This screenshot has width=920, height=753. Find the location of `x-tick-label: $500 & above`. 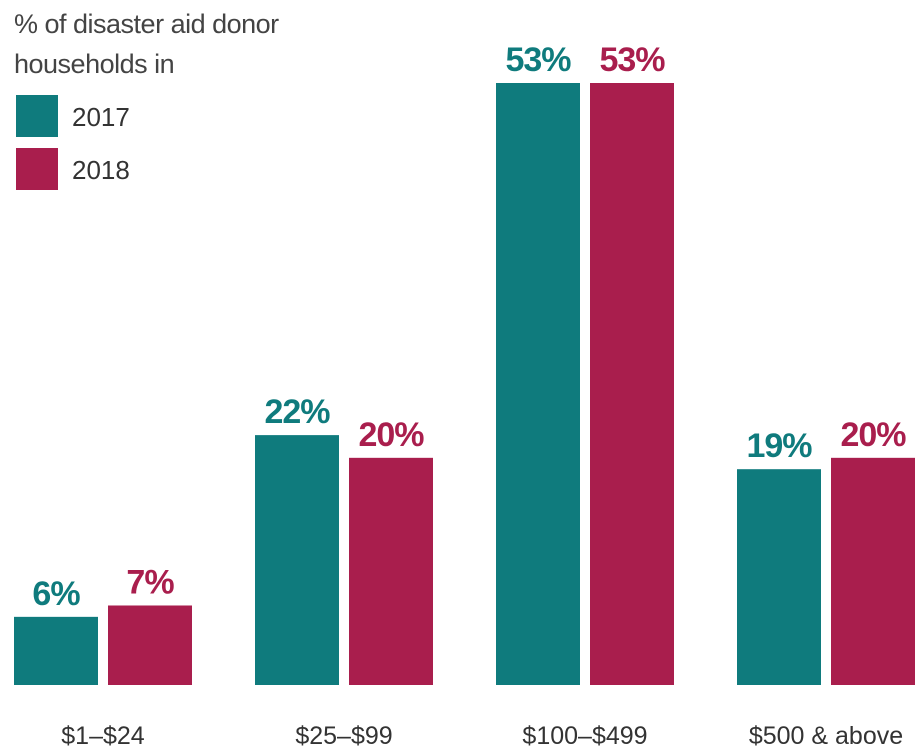

x-tick-label: $500 & above is located at coordinates (826, 736).